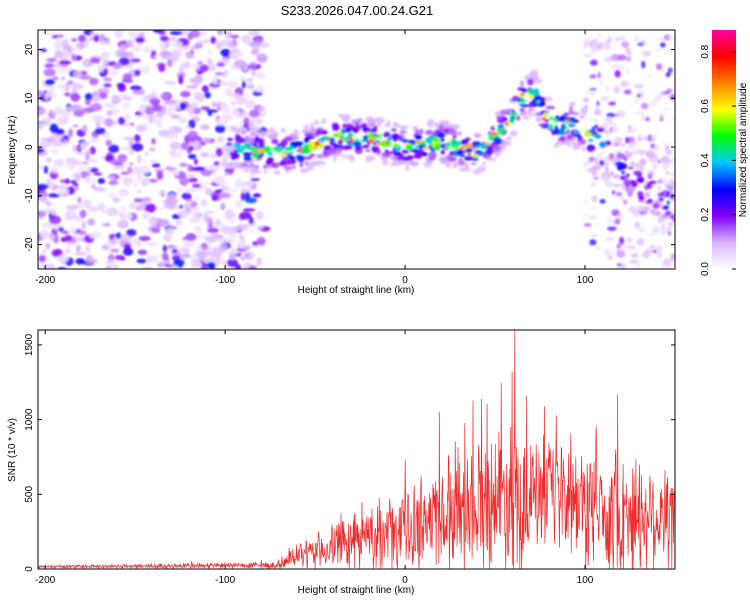 The width and height of the screenshot is (750, 600). What do you see at coordinates (29, 419) in the screenshot?
I see `snr-y-tick-label: 1000` at bounding box center [29, 419].